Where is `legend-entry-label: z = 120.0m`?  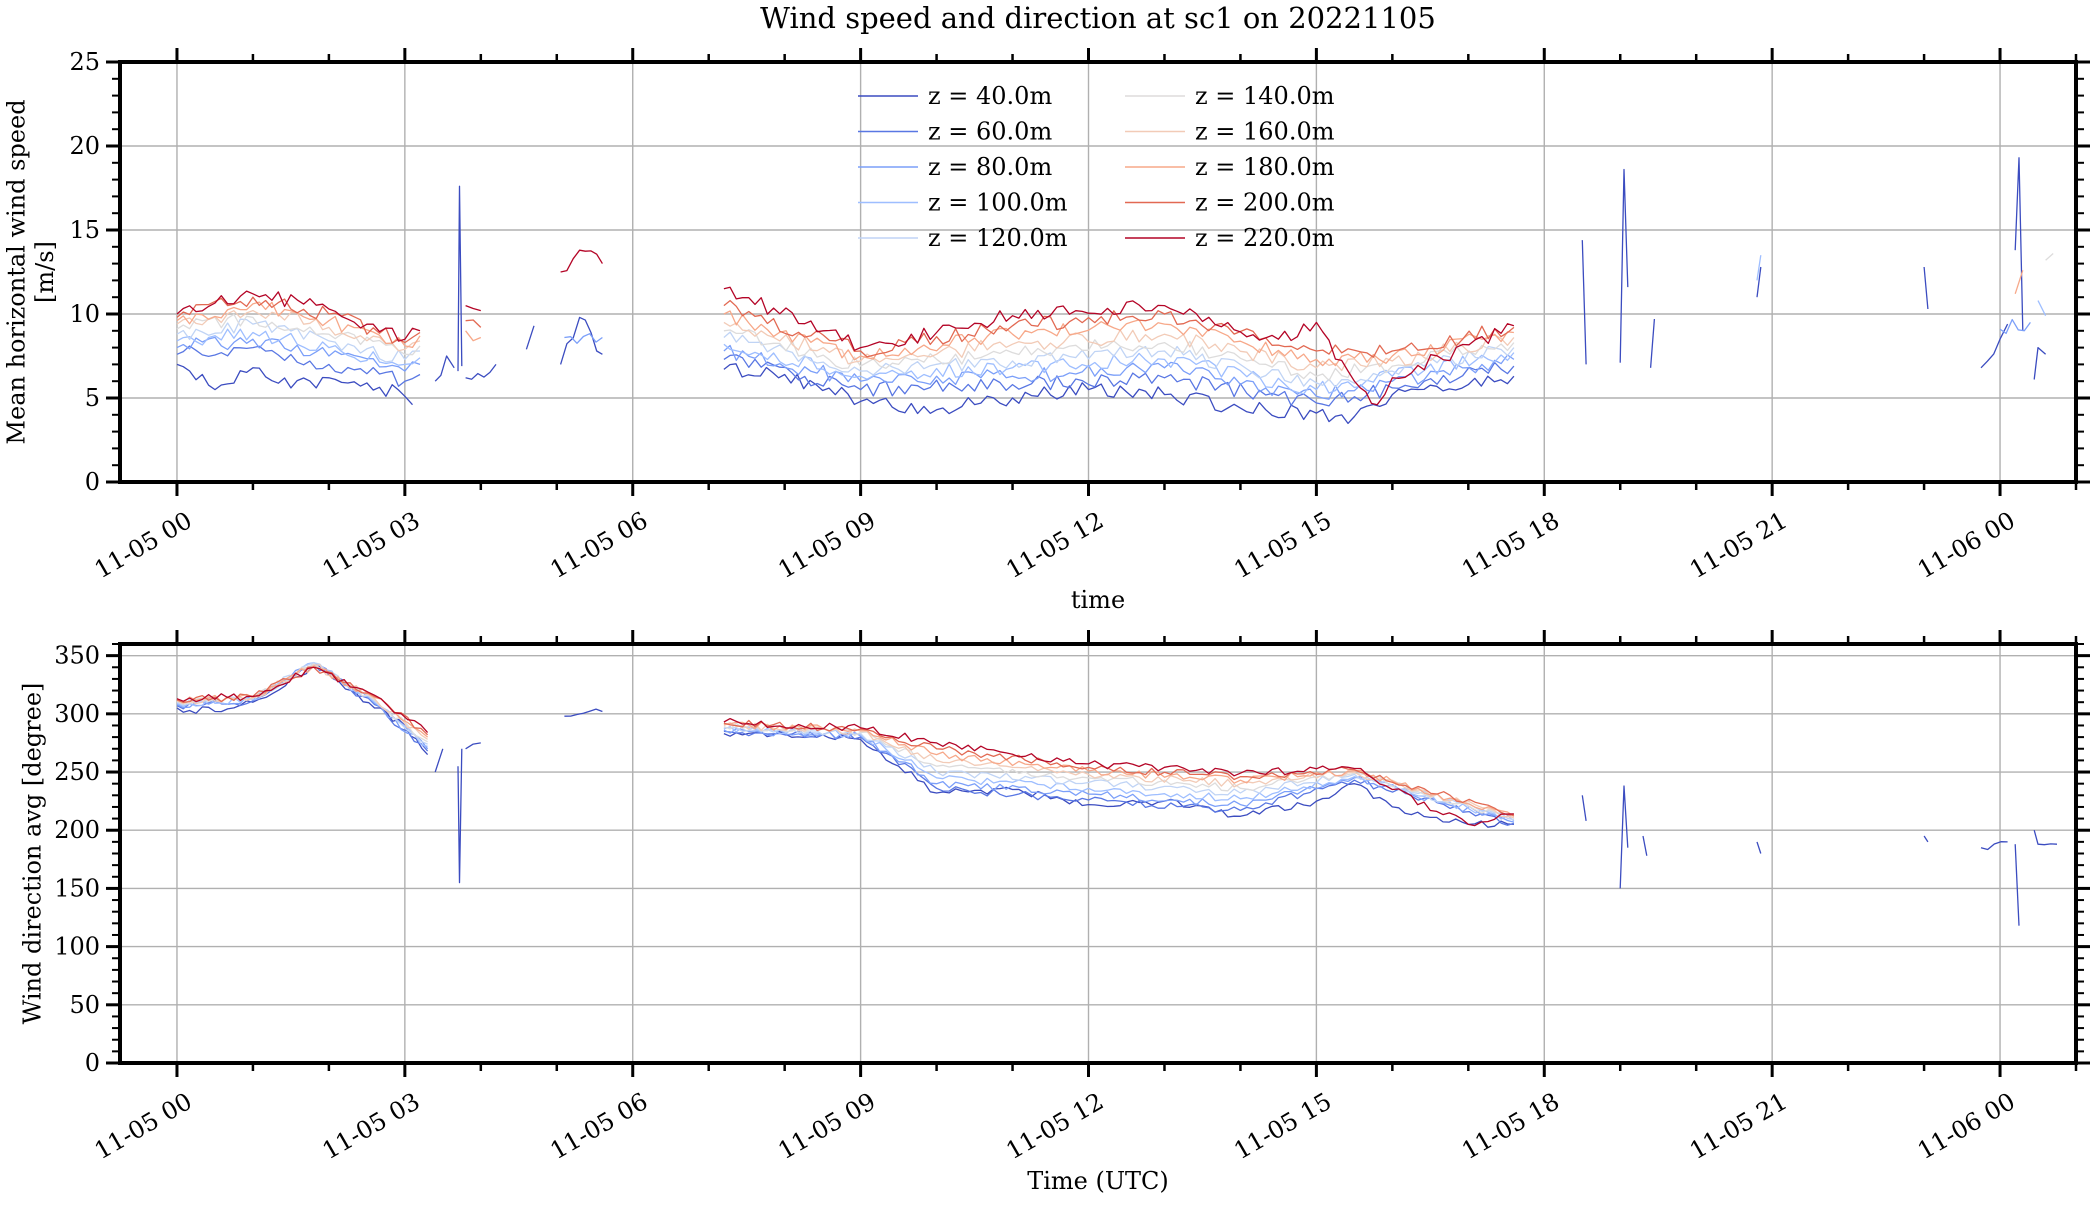 legend-entry-label: z = 120.0m is located at coordinates (998, 238).